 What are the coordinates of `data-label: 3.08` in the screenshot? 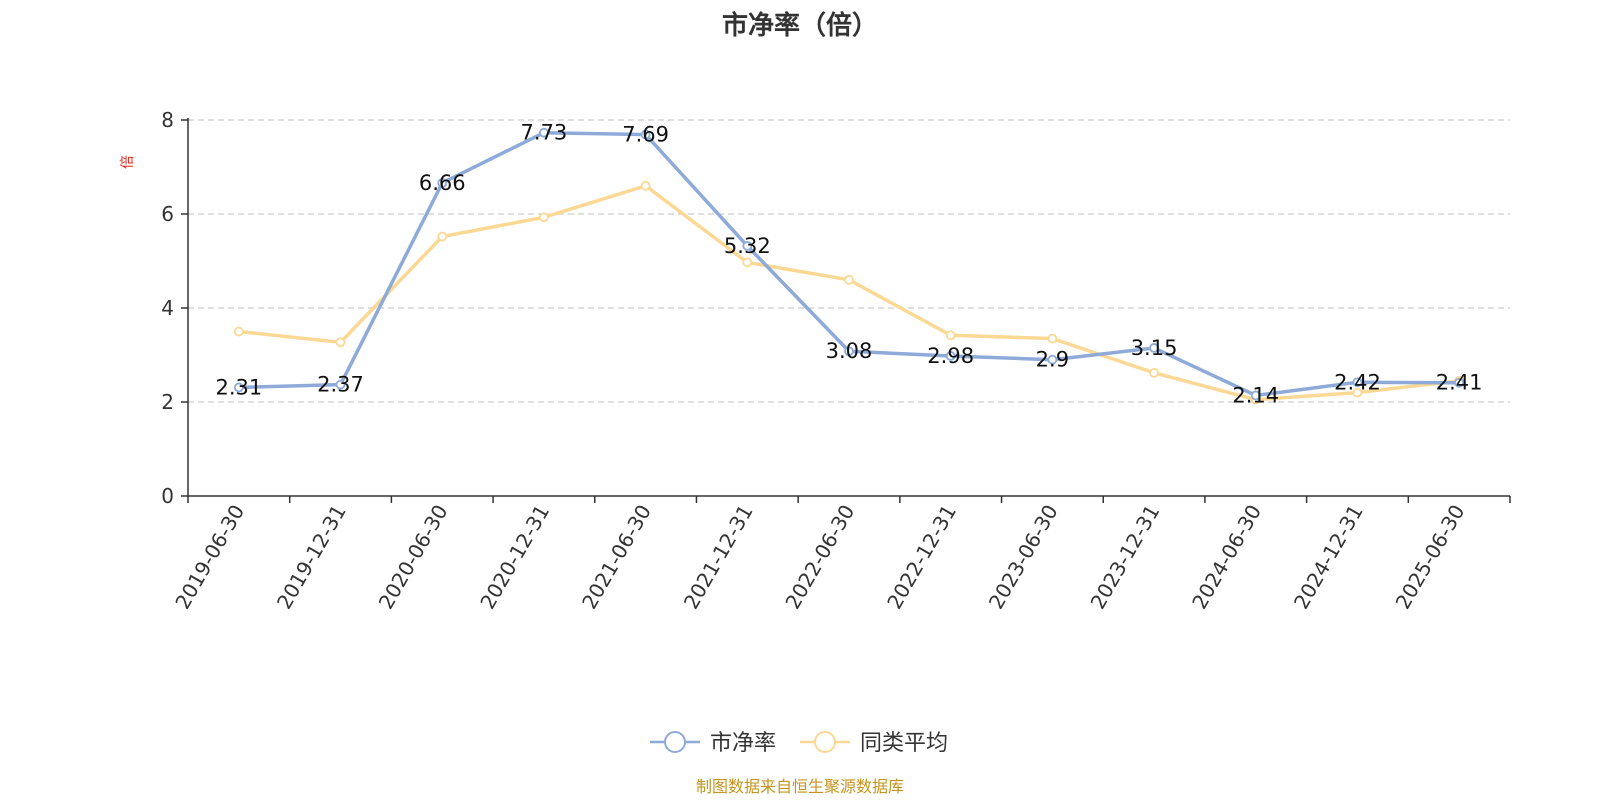 It's located at (849, 351).